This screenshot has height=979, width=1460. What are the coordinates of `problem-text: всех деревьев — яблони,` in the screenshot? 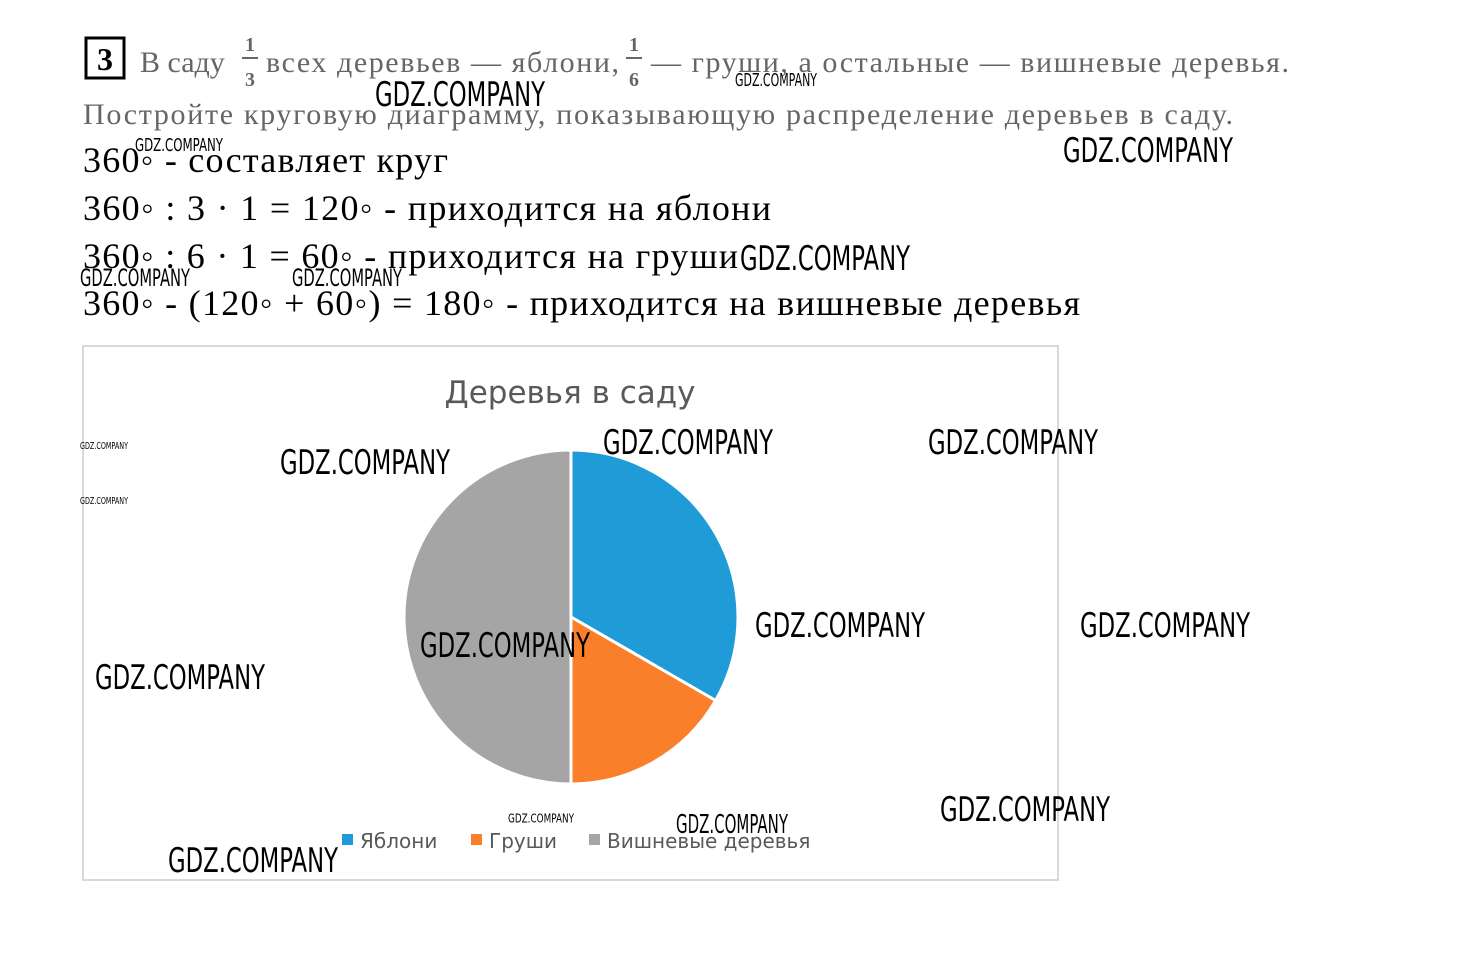 It's located at (442, 62).